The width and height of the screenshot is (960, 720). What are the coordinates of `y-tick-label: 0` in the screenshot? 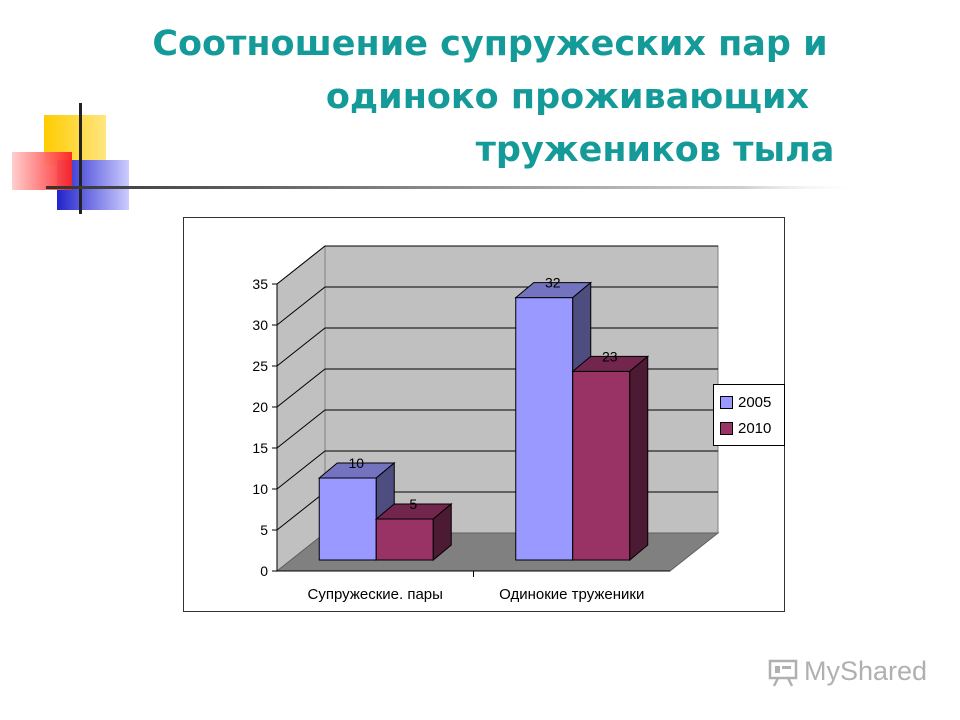 It's located at (264, 571).